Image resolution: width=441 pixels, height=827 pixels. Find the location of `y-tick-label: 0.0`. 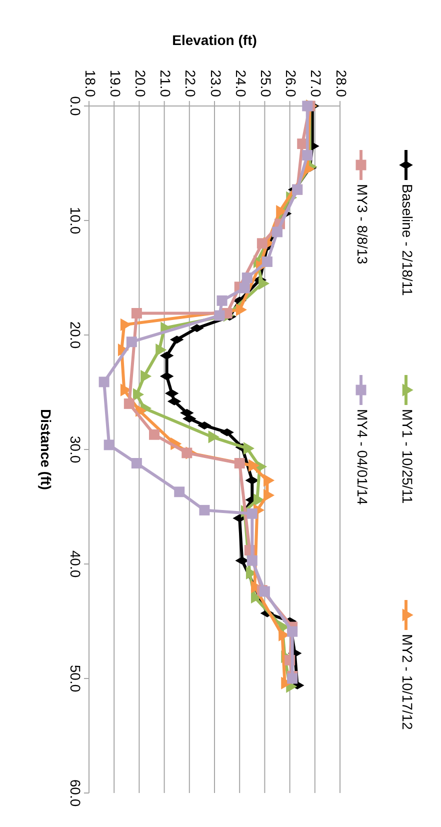

y-tick-label: 0.0 is located at coordinates (75, 106).